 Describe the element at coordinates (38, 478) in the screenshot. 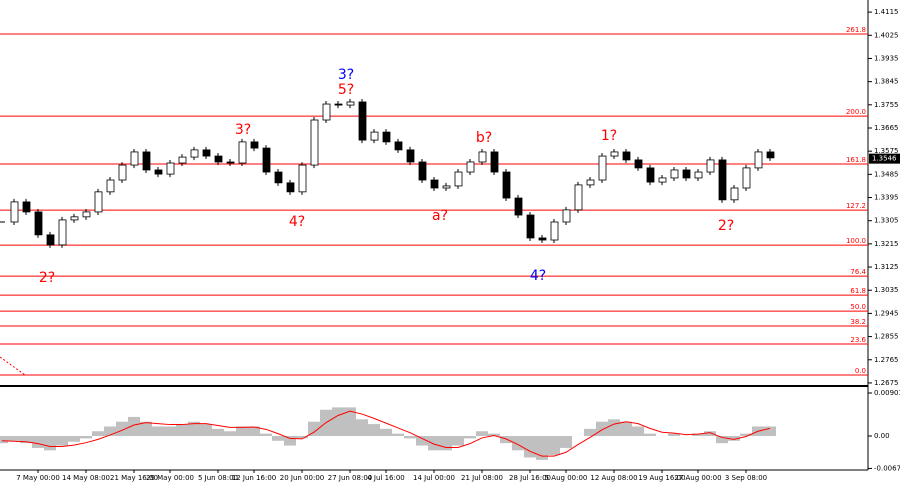

I see `x-tick-label: 7 May 00:00` at that location.